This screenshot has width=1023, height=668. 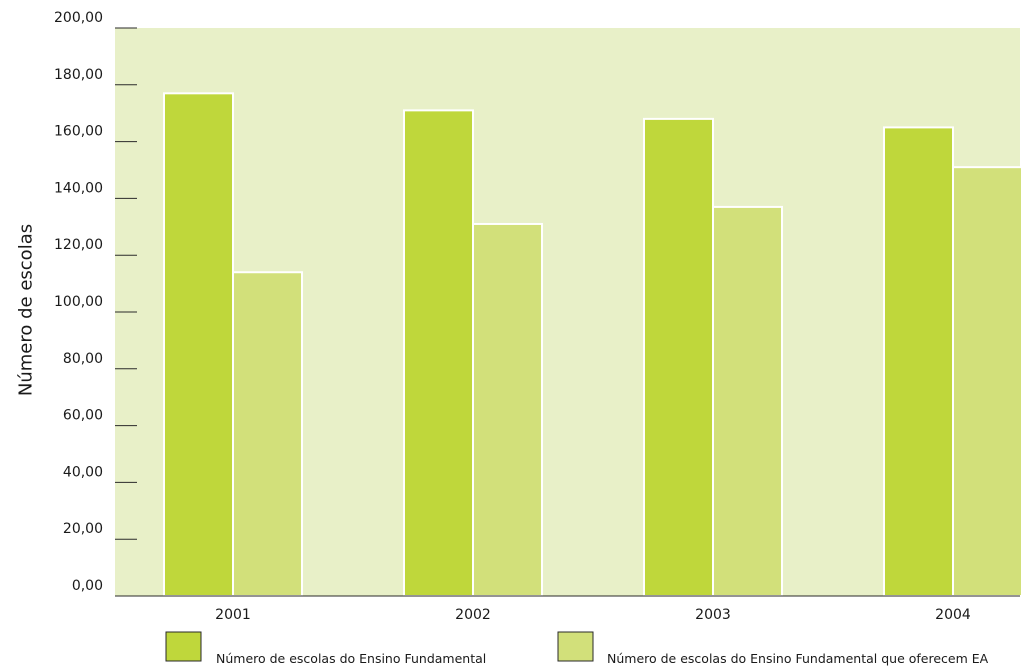 What do you see at coordinates (593, 615) in the screenshot?
I see `x-axis: 2001 2002 2003 2004` at bounding box center [593, 615].